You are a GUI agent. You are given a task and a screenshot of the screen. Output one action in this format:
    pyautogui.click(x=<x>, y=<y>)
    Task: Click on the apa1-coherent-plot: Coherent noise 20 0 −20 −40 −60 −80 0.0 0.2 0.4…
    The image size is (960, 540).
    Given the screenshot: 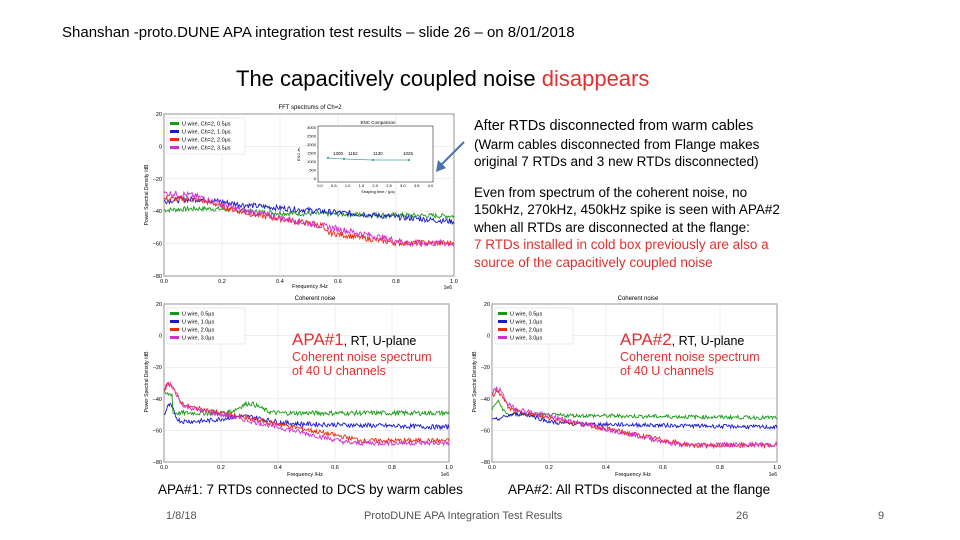 What is the action you would take?
    pyautogui.click(x=299, y=387)
    